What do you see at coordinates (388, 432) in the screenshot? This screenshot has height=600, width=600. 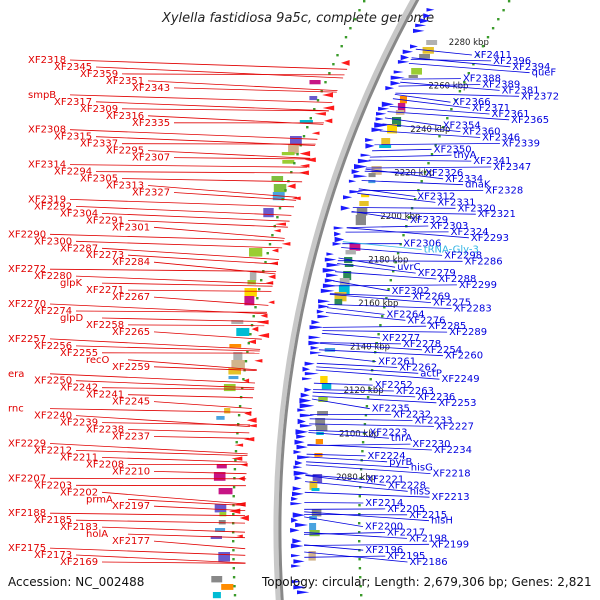 I see `right-gene-label: XF2223` at bounding box center [388, 432].